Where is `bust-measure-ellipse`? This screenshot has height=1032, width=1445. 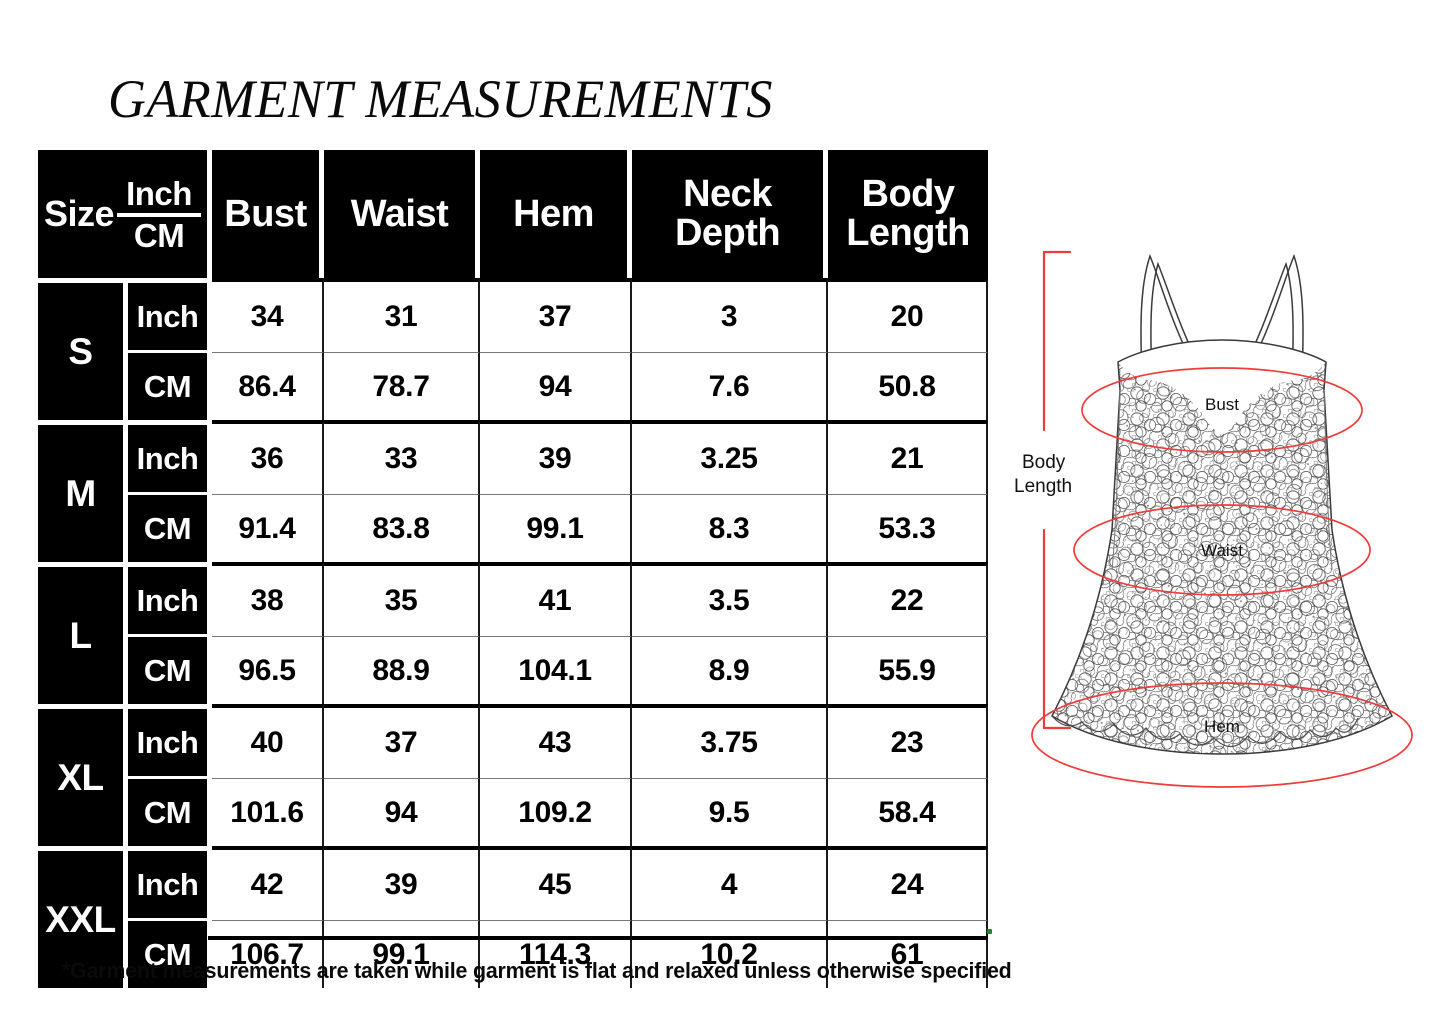
bust-measure-ellipse is located at coordinates (1222, 410).